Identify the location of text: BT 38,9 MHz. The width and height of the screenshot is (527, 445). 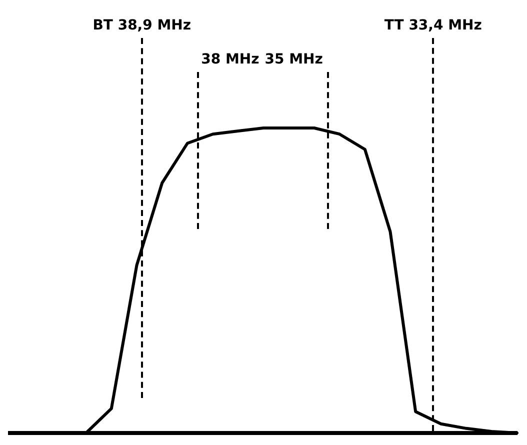
(142, 26).